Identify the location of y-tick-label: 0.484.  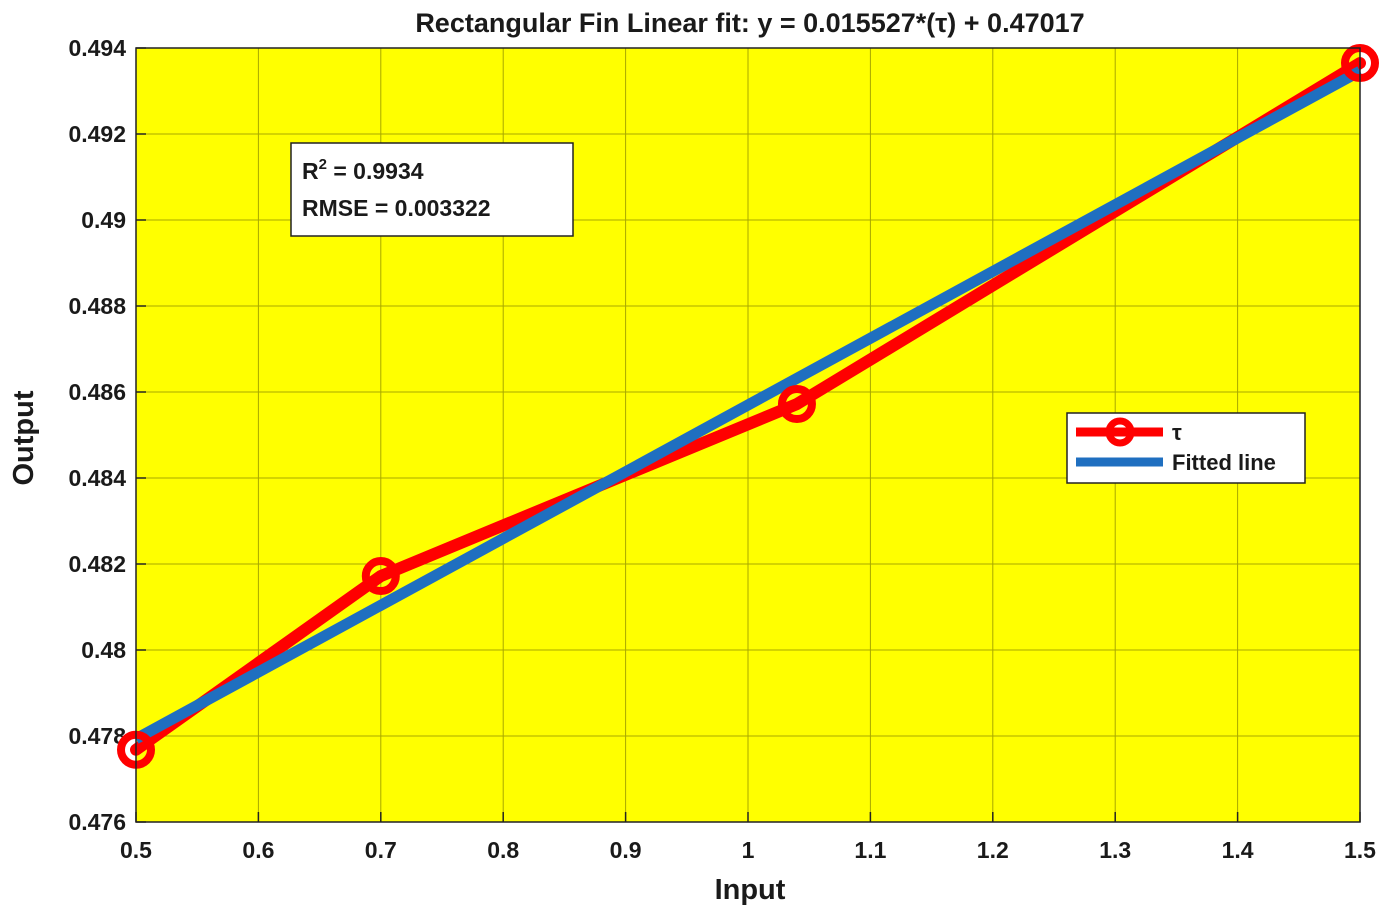
(97, 478).